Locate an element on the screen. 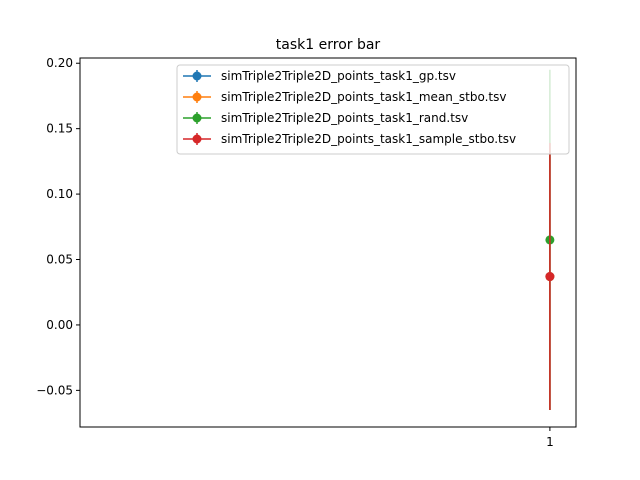 The width and height of the screenshot is (640, 480). data-point is located at coordinates (550, 277).